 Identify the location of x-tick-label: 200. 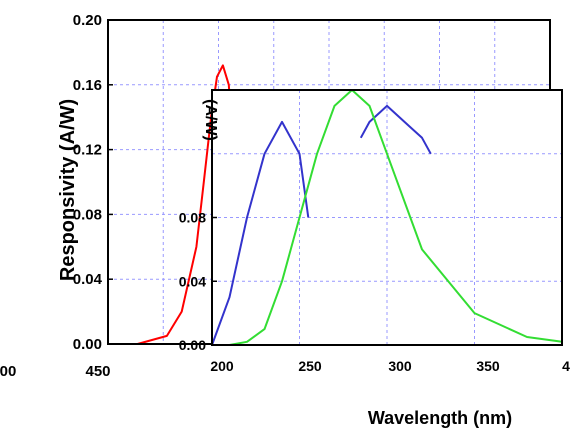
(222, 366).